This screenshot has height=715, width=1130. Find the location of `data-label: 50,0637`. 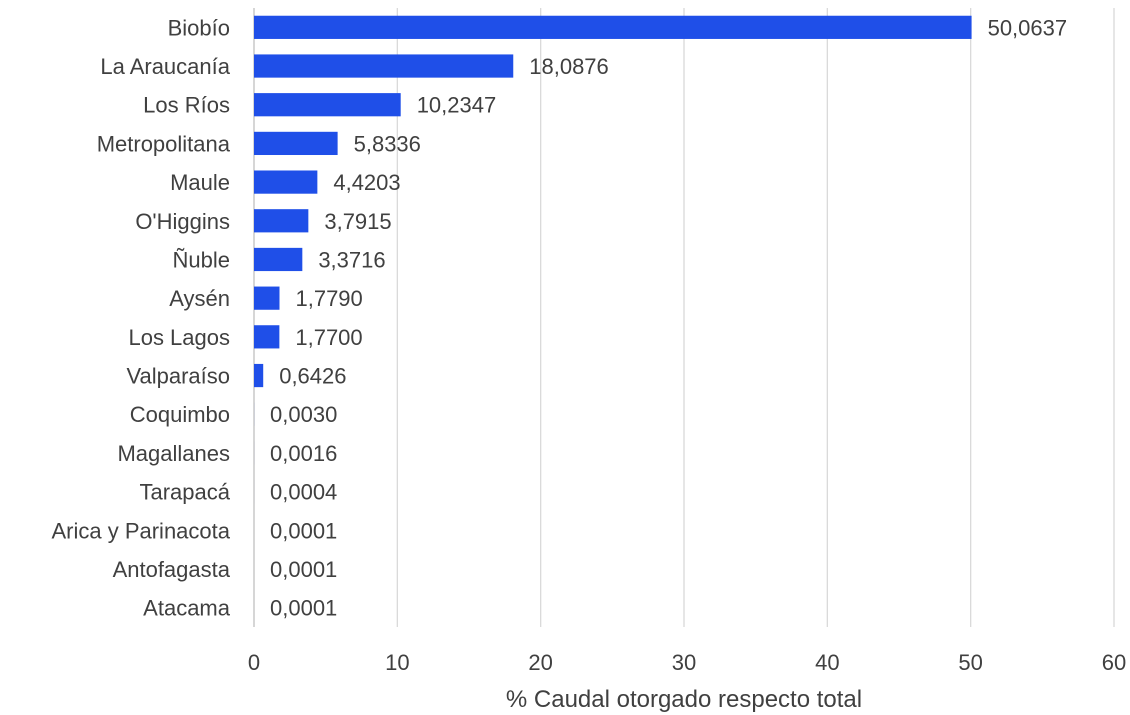

data-label: 50,0637 is located at coordinates (1028, 27).